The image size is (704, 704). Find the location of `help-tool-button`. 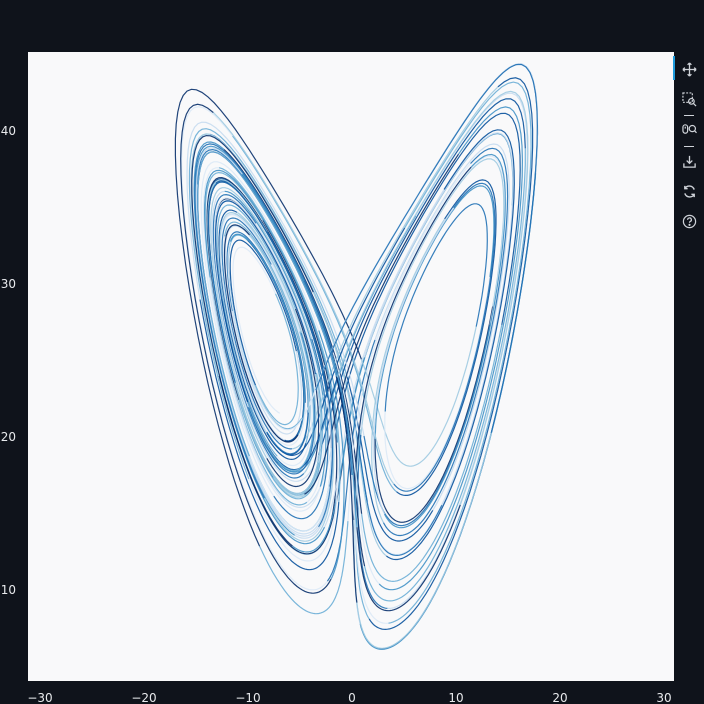

help-tool-button is located at coordinates (689, 223).